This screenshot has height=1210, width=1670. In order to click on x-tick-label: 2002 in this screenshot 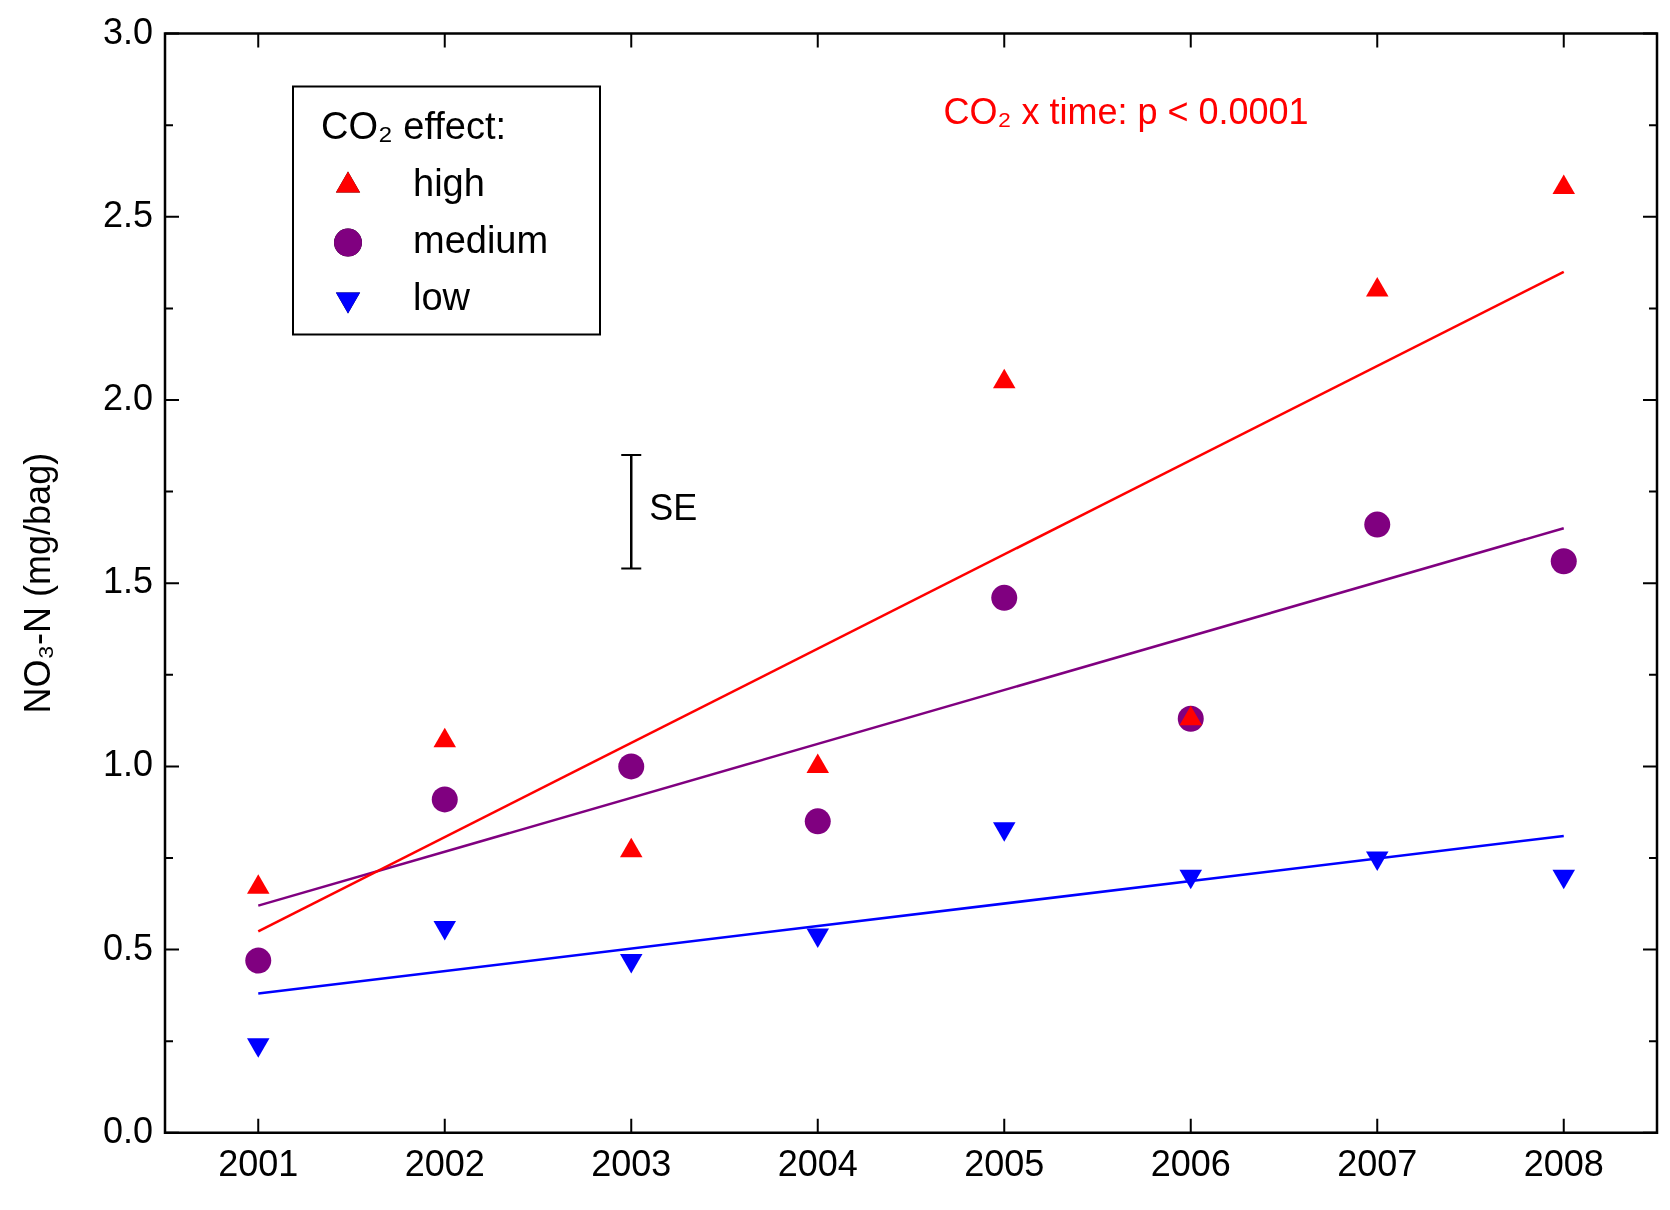, I will do `click(444, 1164)`.